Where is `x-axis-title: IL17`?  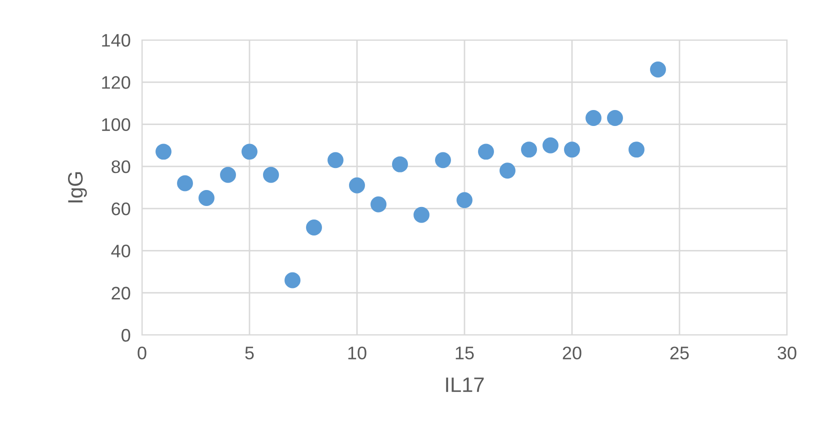
x-axis-title: IL17 is located at coordinates (465, 385).